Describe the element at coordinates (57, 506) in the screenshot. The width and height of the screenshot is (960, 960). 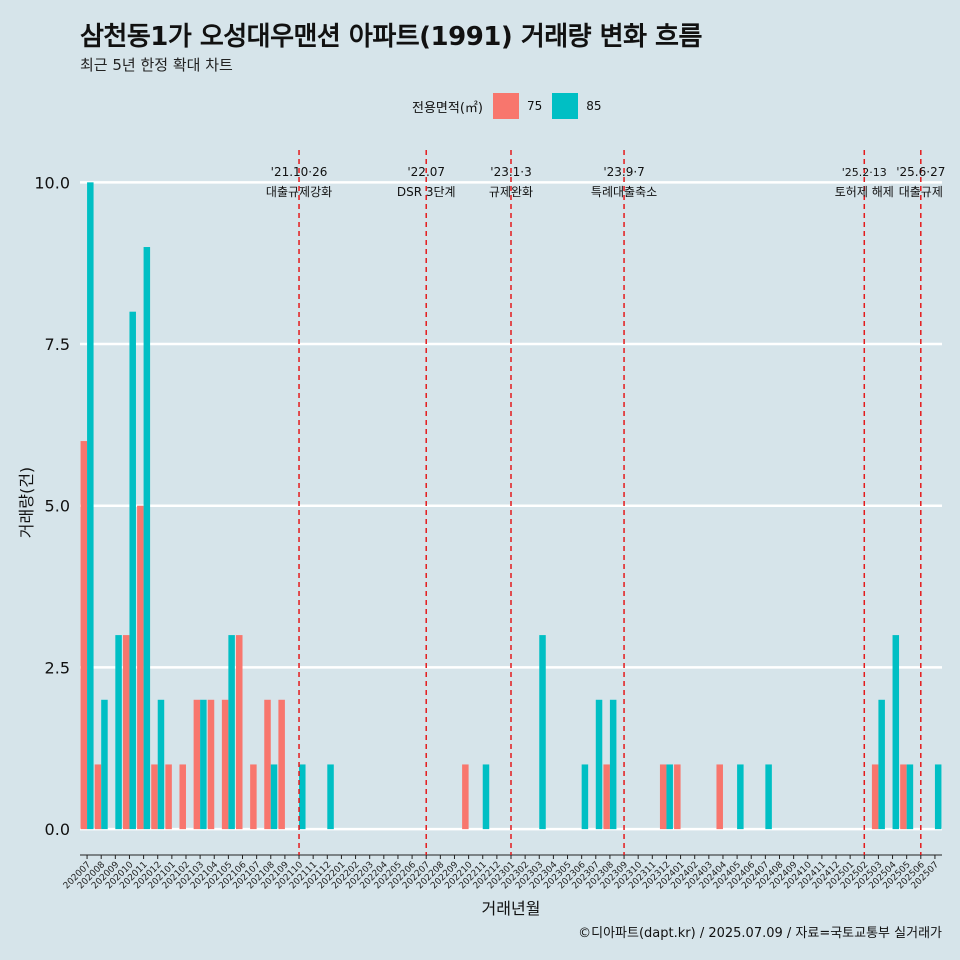
I see `y-tick-label: 5.0` at that location.